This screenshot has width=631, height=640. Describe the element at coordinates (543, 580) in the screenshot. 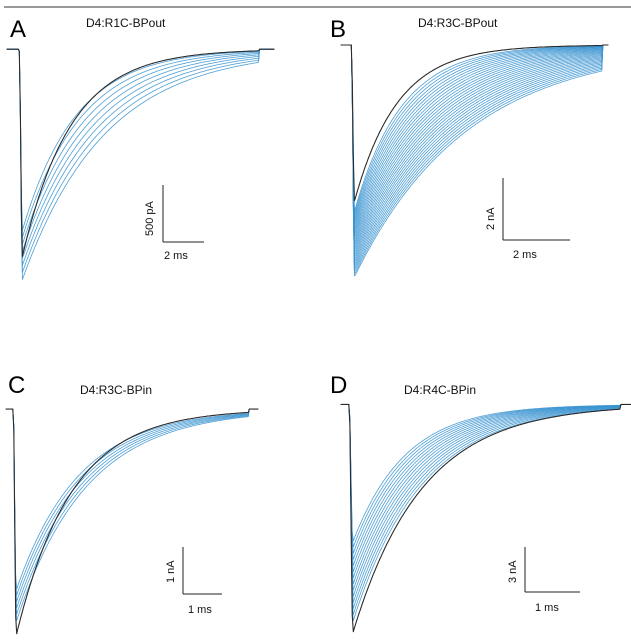

I see `scale-bar-d: 3 nA 1 ms` at that location.